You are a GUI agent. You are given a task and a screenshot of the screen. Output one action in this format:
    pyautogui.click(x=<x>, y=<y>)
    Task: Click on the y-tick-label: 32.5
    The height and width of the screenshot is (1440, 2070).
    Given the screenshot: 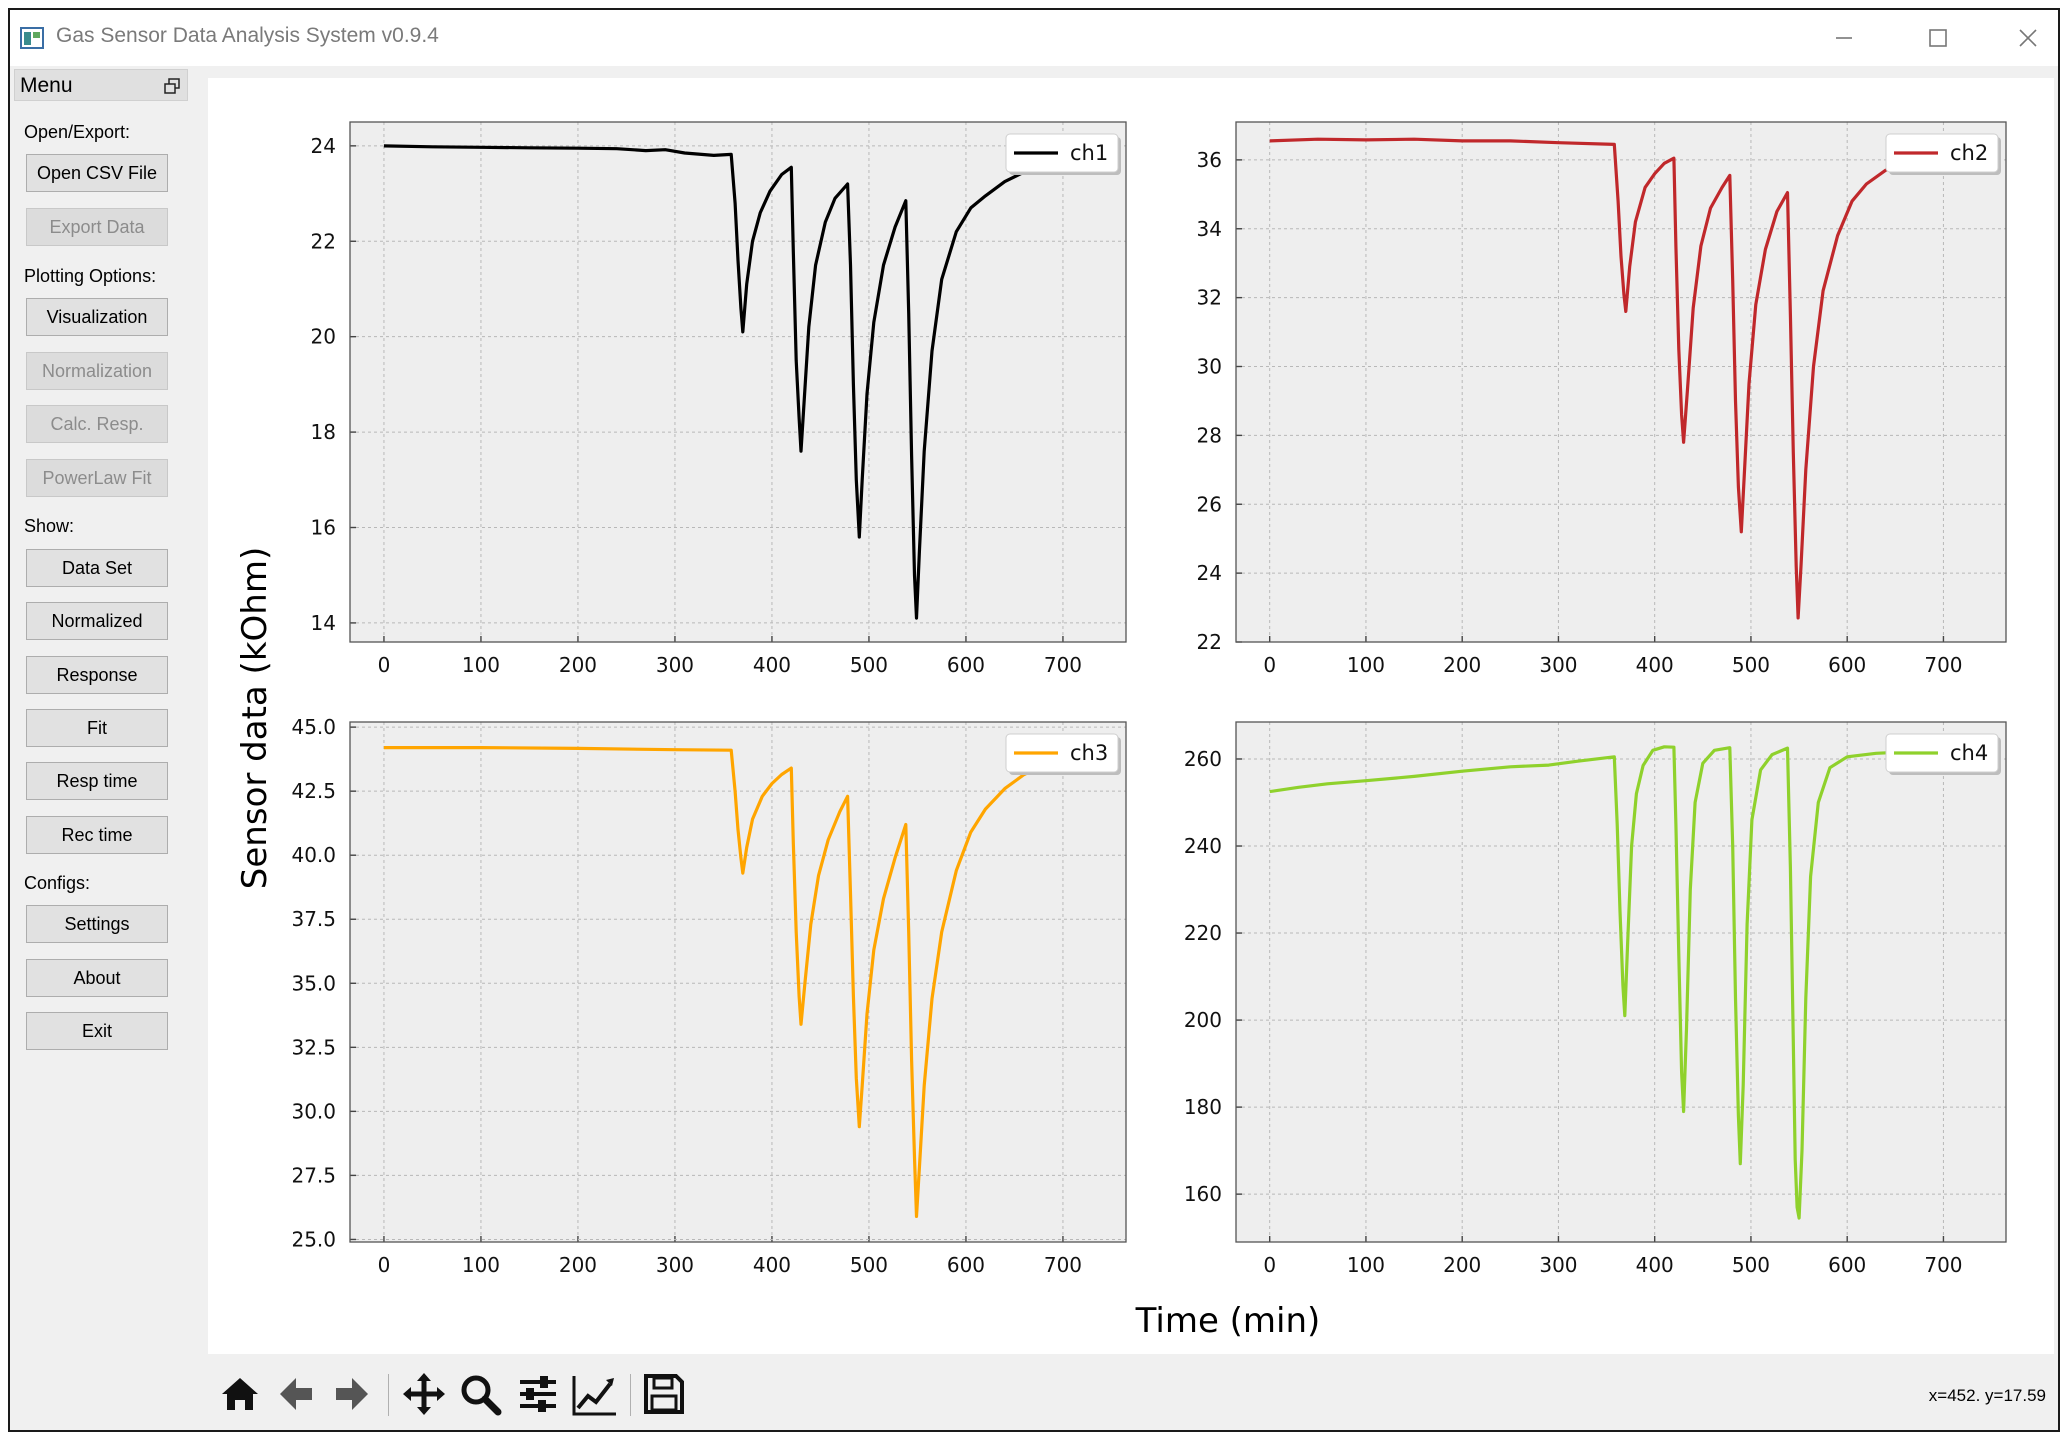 What is the action you would take?
    pyautogui.click(x=313, y=1047)
    